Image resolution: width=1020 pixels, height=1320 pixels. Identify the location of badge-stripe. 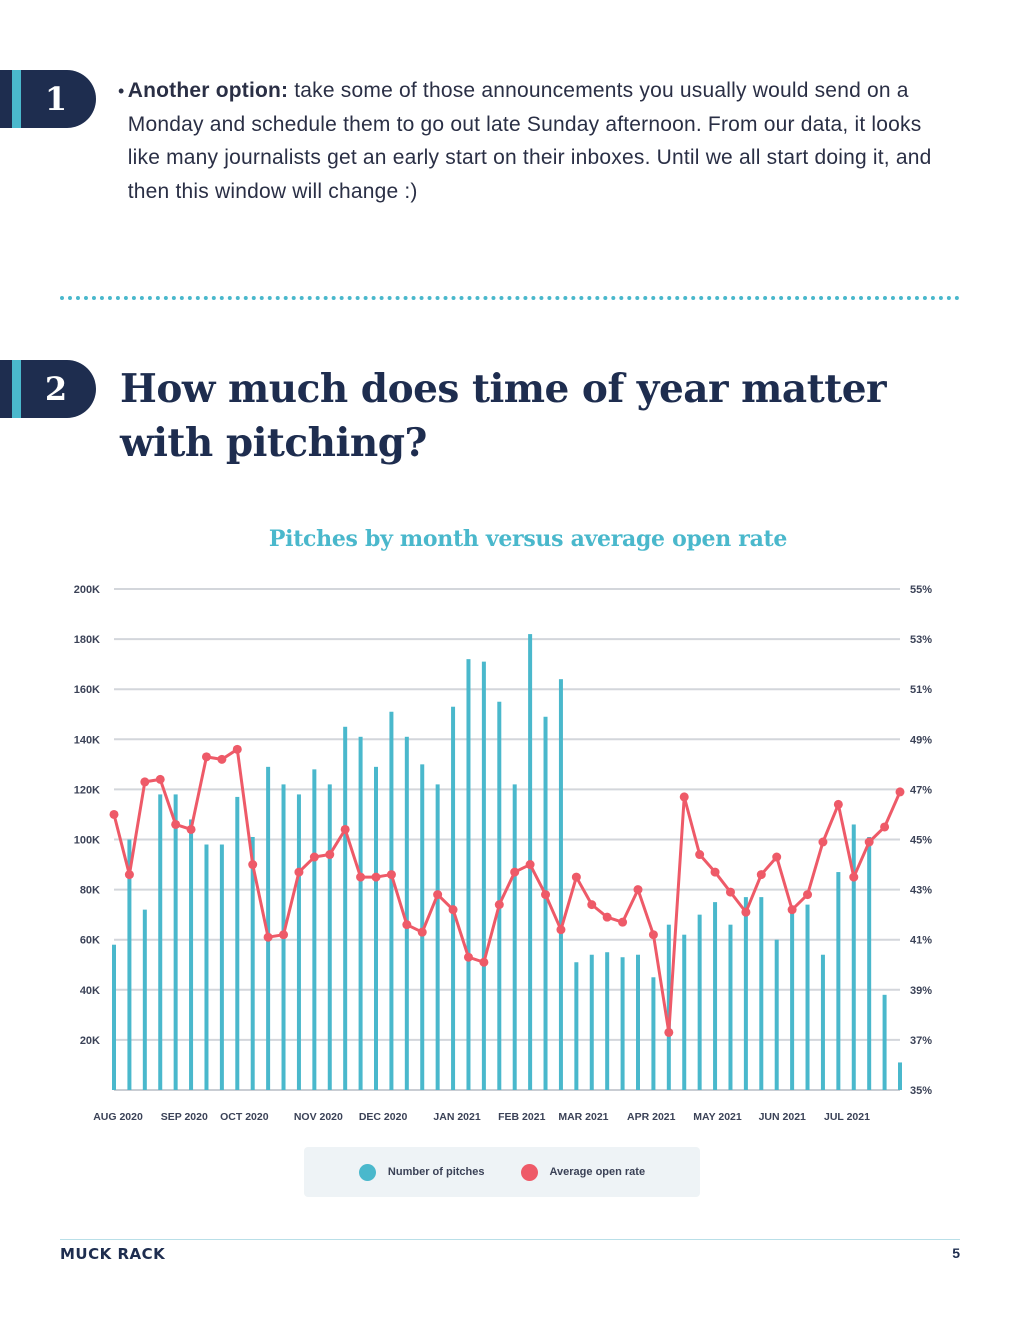
(16, 99).